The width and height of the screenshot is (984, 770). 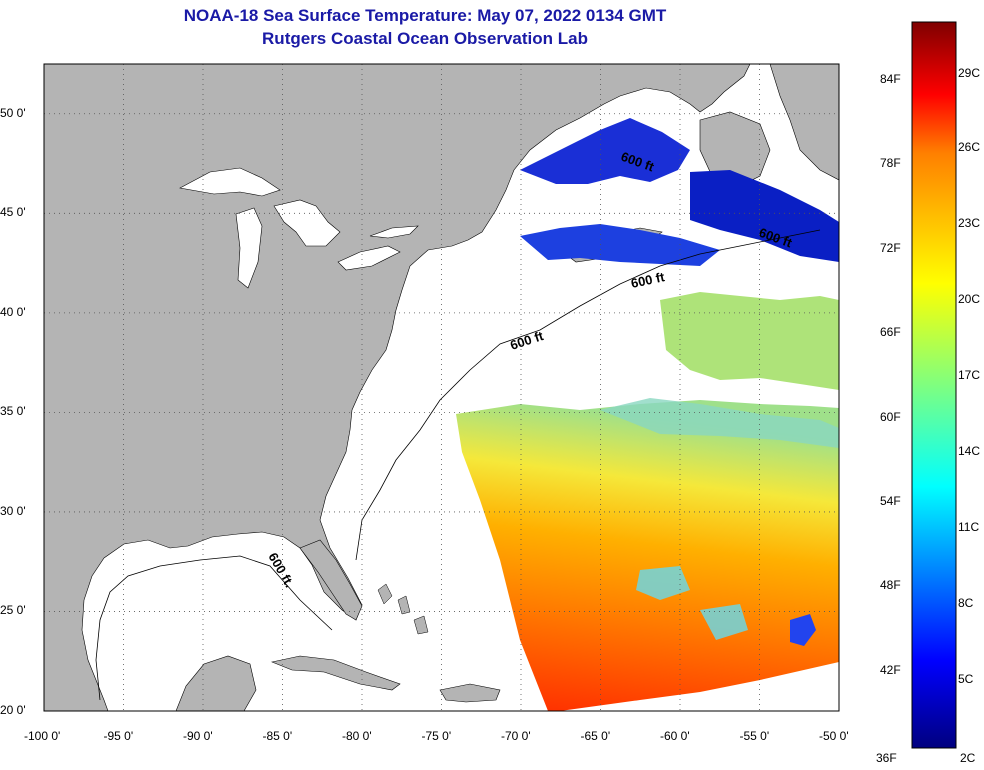 What do you see at coordinates (13, 212) in the screenshot?
I see `lat-tick-label: 45 0'` at bounding box center [13, 212].